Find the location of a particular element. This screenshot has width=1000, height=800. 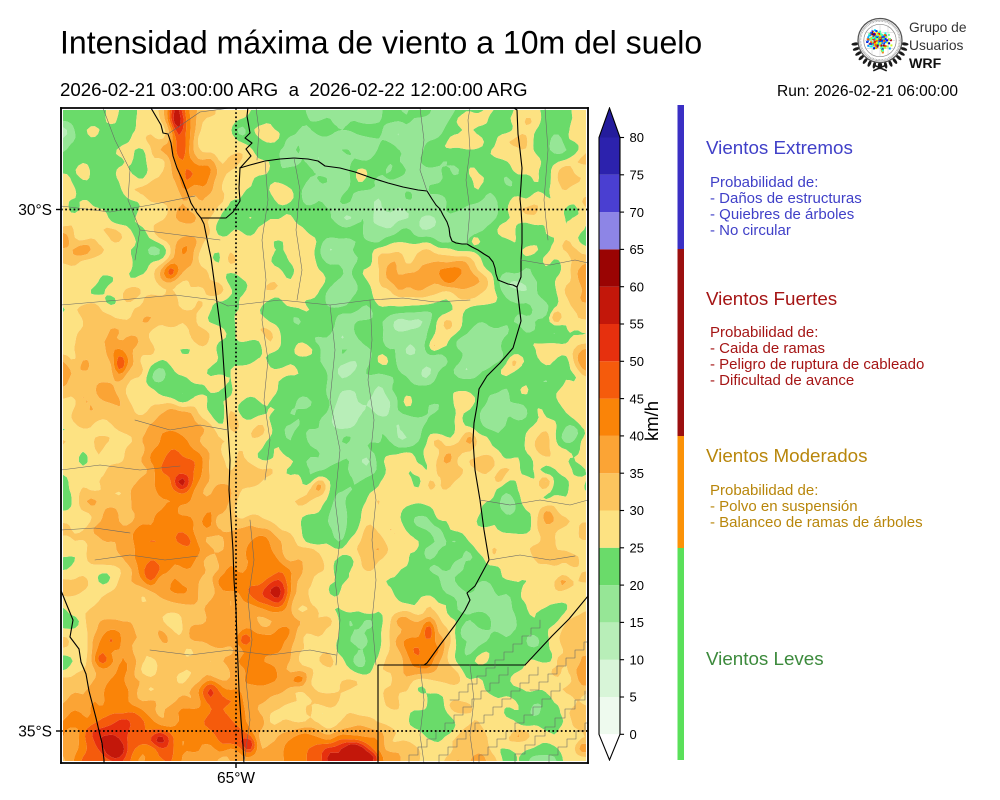

svg-text: 35 is located at coordinates (637, 473).